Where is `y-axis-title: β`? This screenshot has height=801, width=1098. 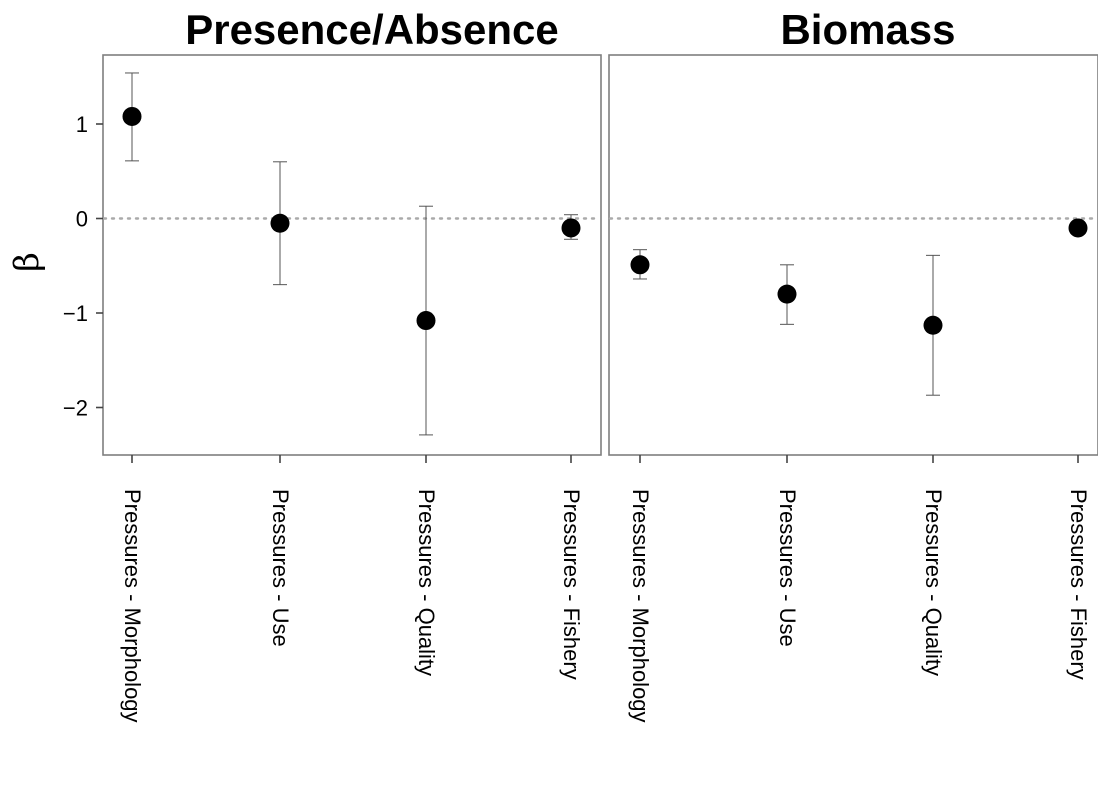
y-axis-title: β is located at coordinates (27, 262).